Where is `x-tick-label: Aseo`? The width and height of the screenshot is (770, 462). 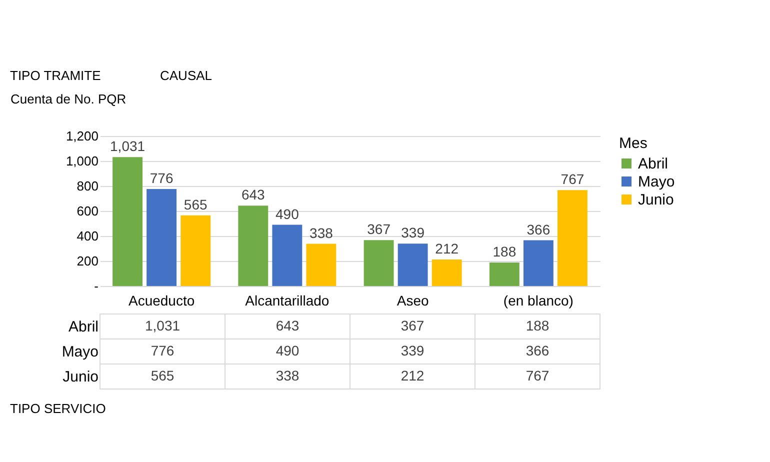
x-tick-label: Aseo is located at coordinates (412, 300).